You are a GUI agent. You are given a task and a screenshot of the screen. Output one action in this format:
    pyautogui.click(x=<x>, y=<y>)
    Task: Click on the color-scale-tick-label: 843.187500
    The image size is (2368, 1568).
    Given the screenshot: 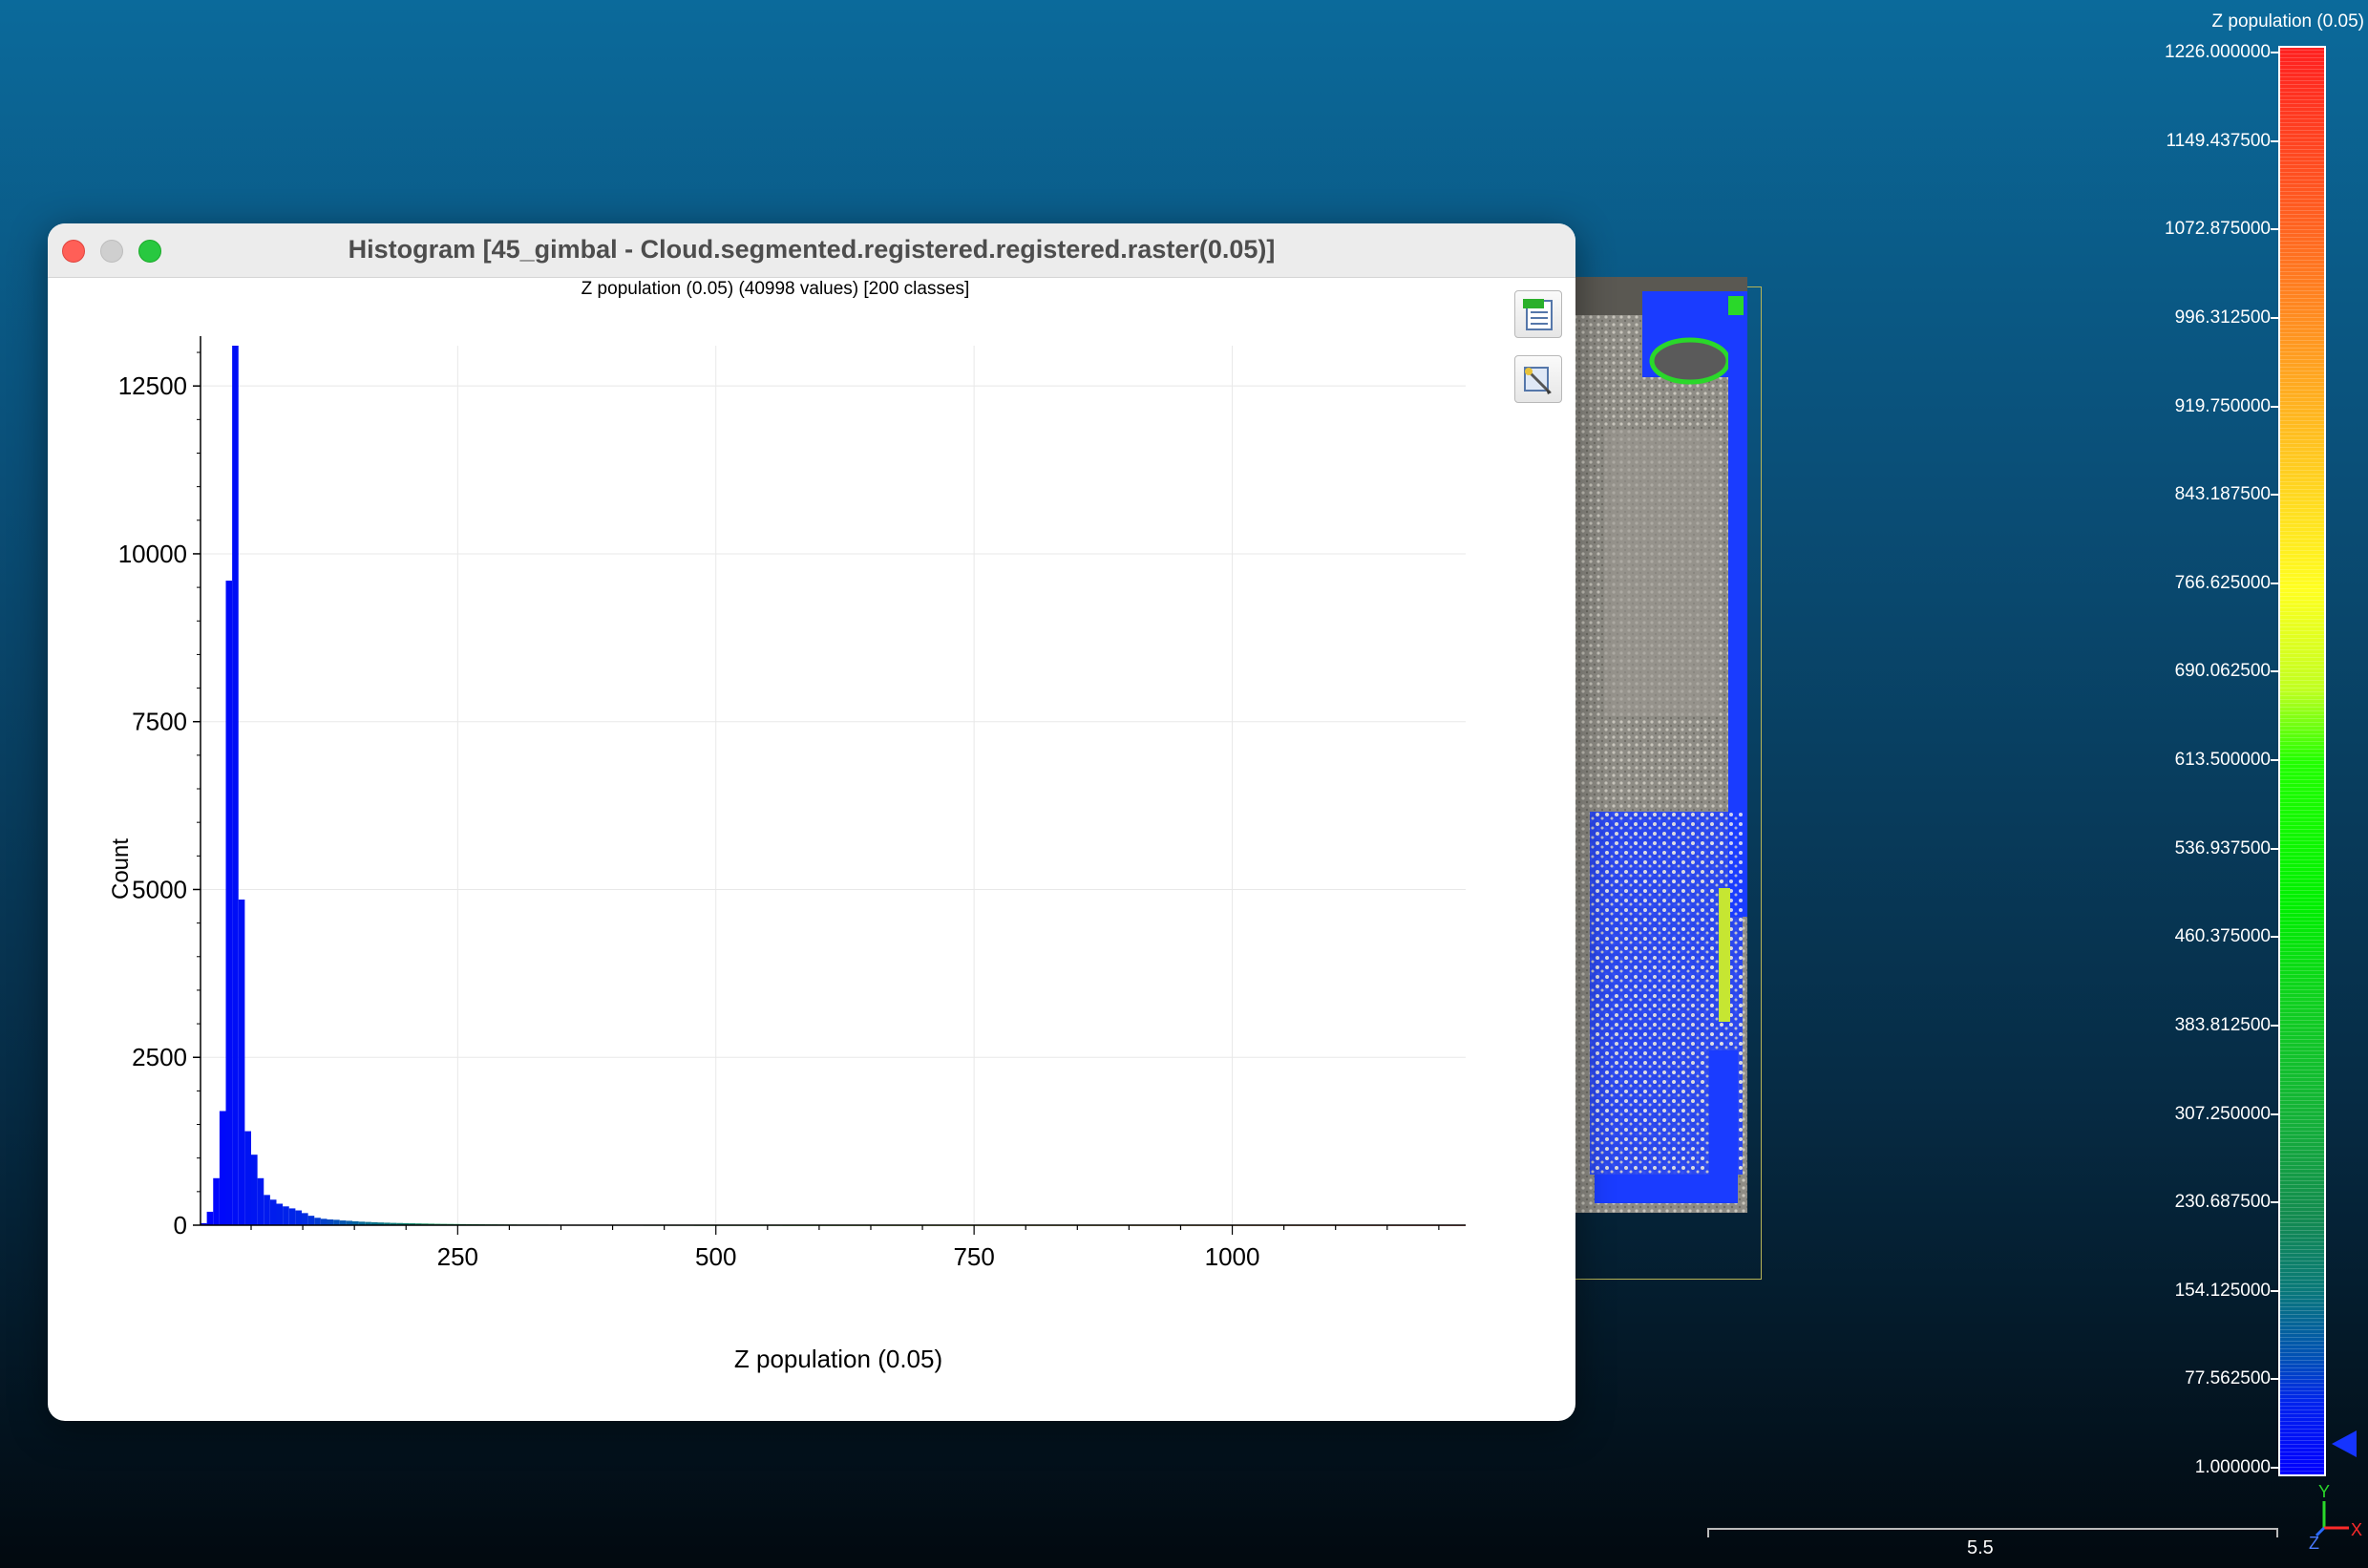 What is the action you would take?
    pyautogui.click(x=2222, y=494)
    